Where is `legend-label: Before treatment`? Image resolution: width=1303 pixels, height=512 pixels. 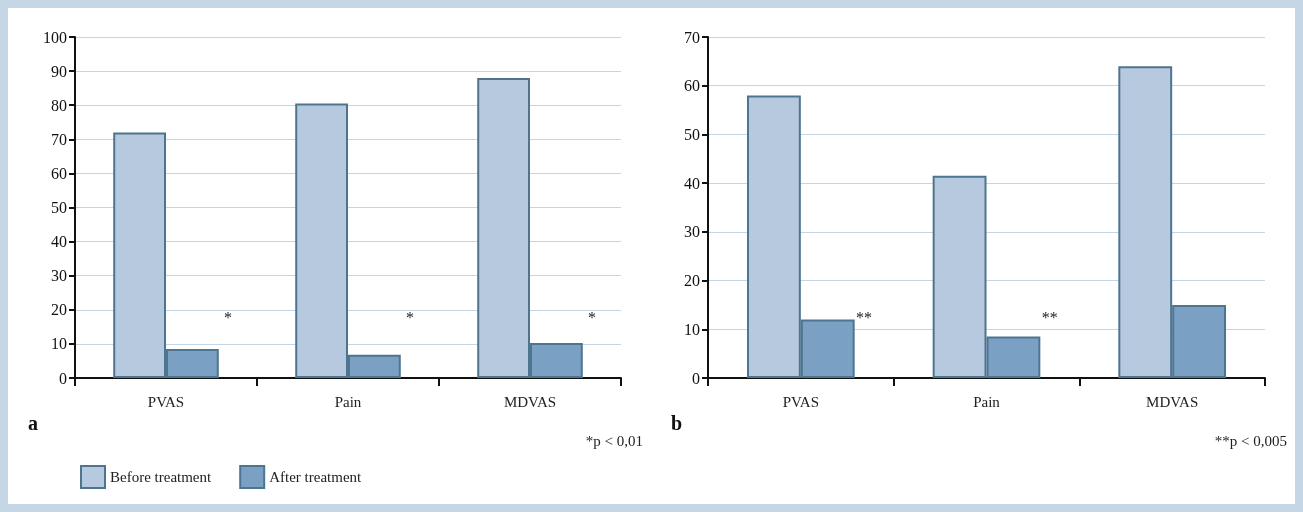 legend-label: Before treatment is located at coordinates (161, 477).